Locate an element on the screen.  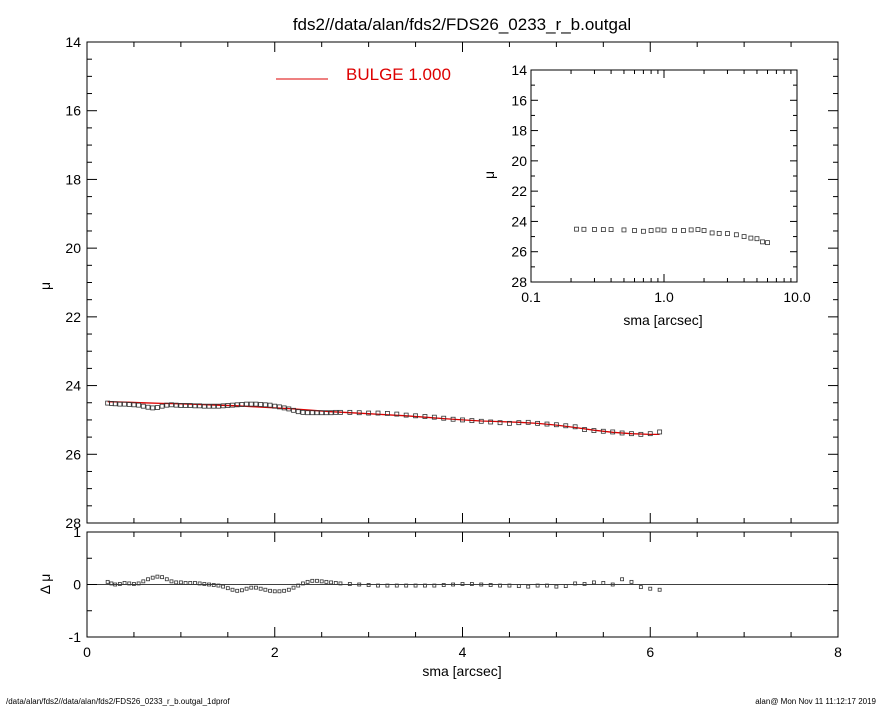
inset-y-tick-label: 14 is located at coordinates (519, 70).